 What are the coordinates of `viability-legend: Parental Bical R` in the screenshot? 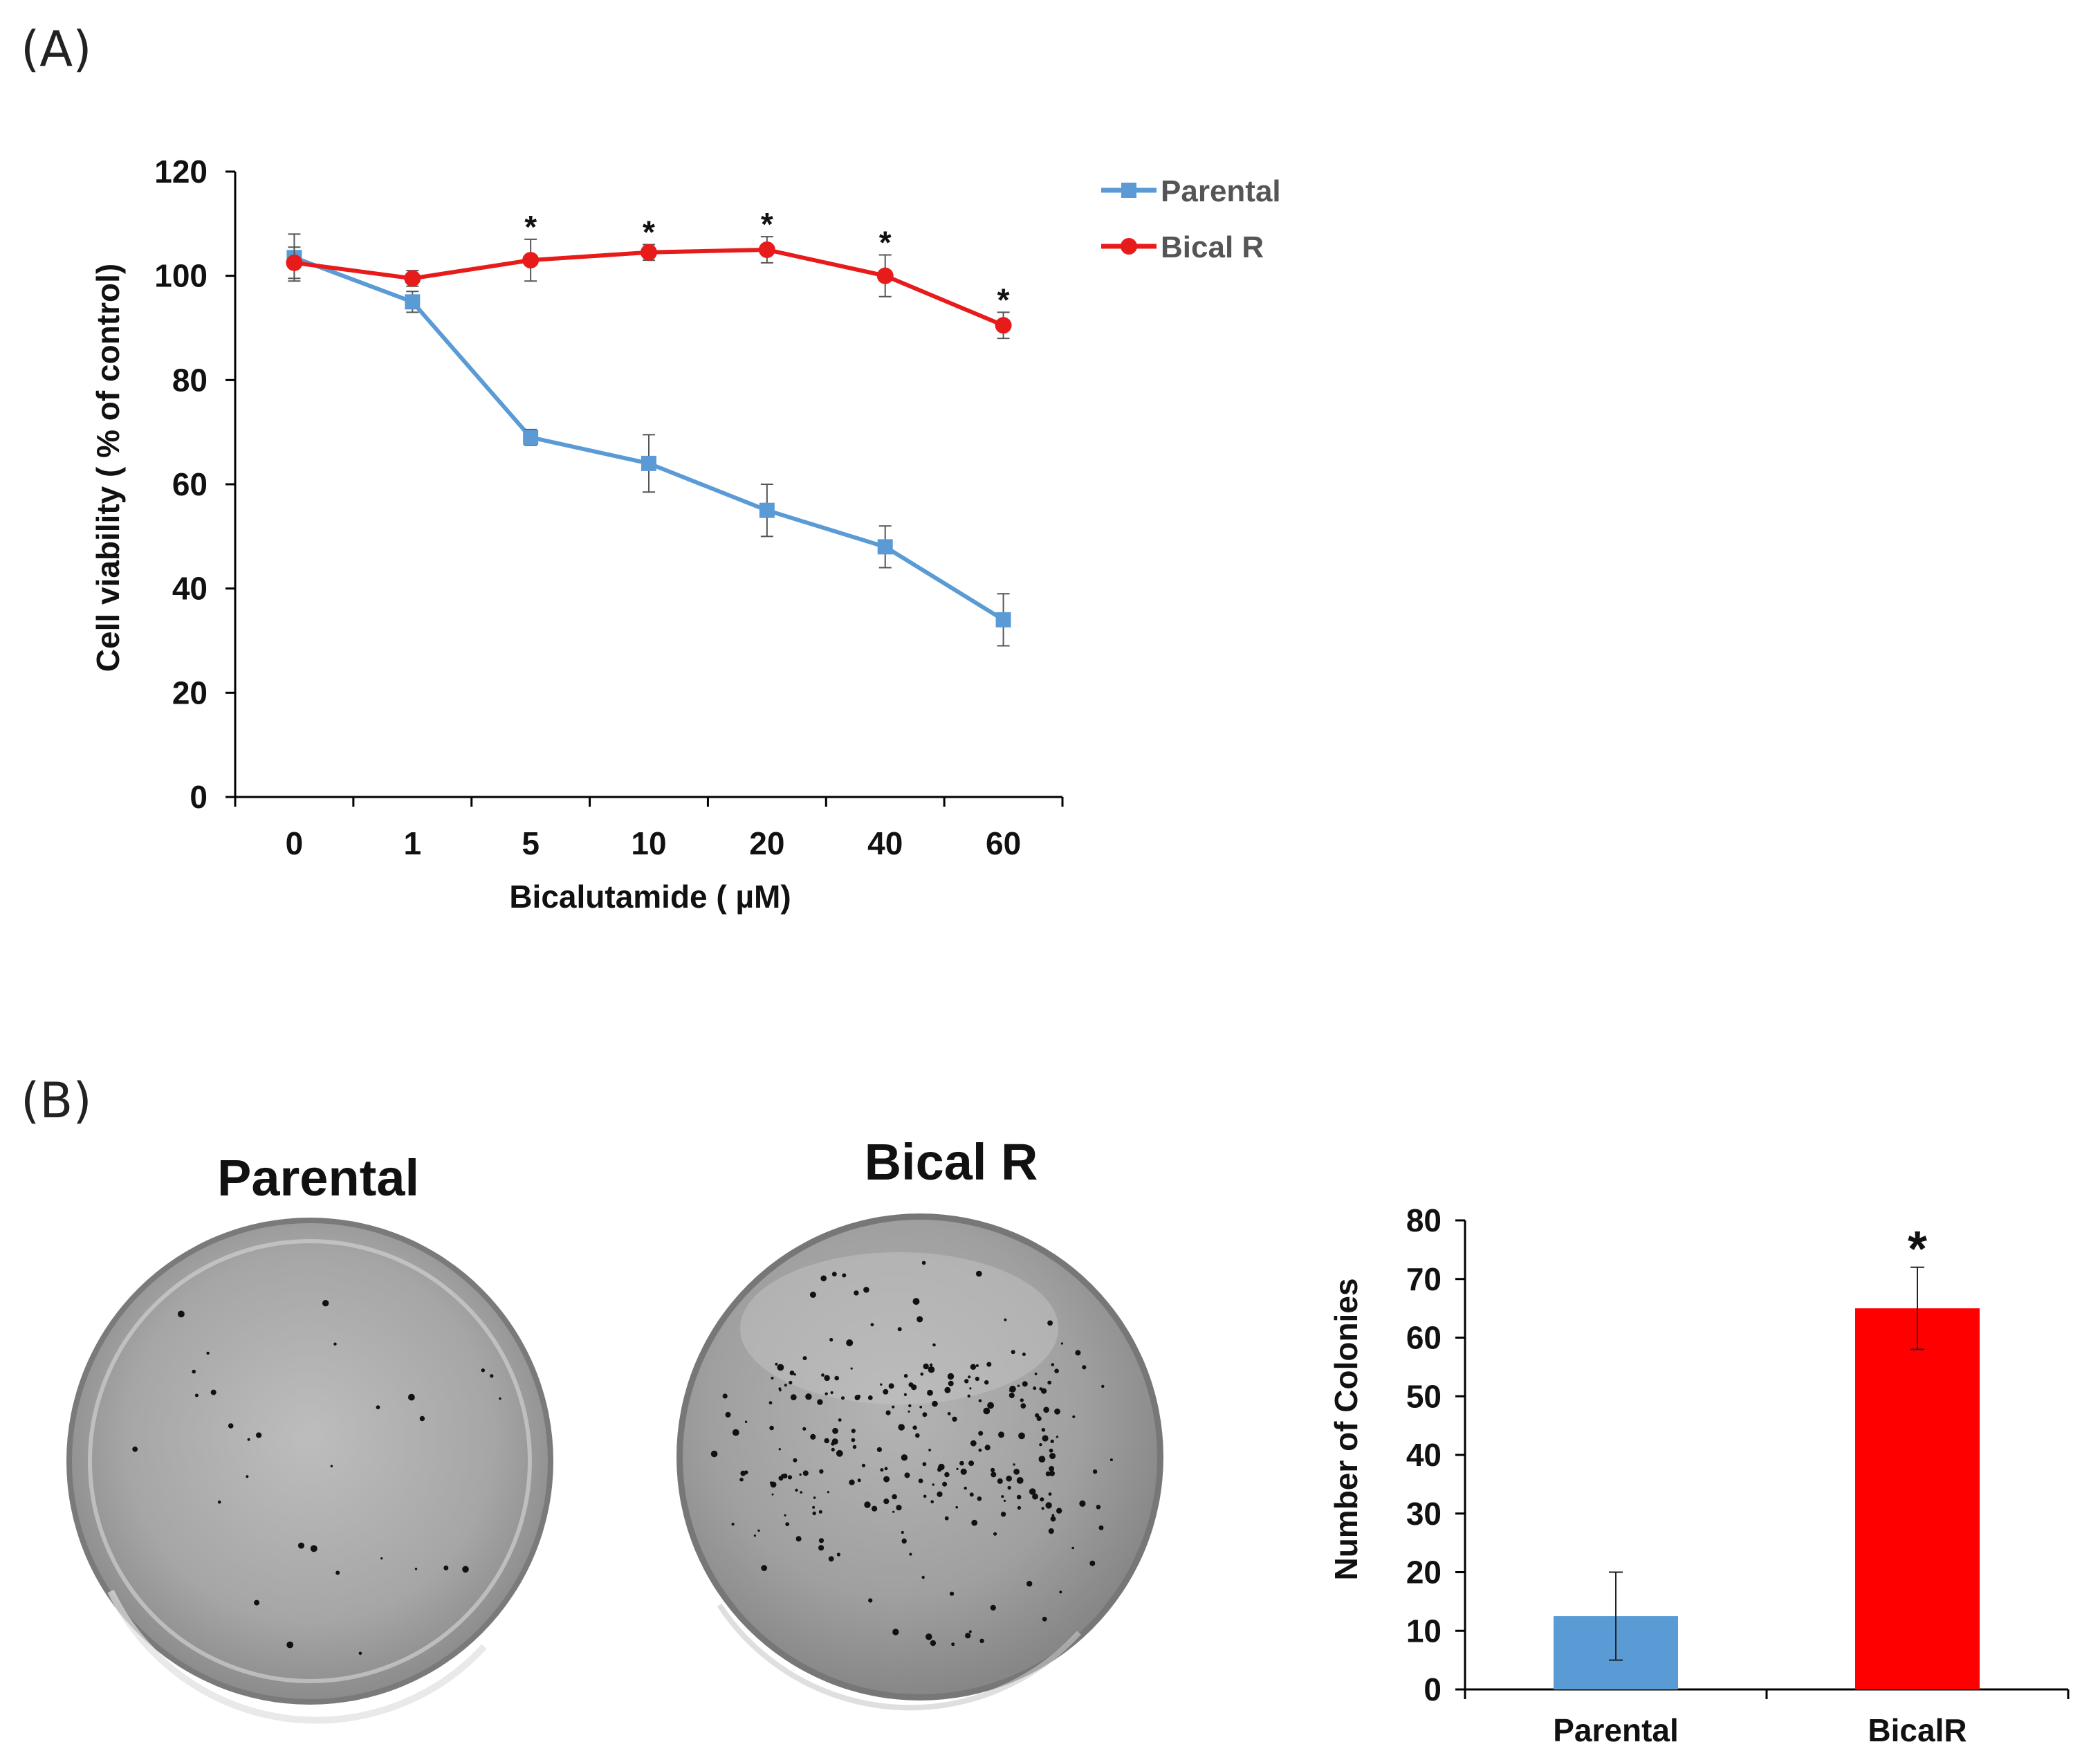 It's located at (1191, 219).